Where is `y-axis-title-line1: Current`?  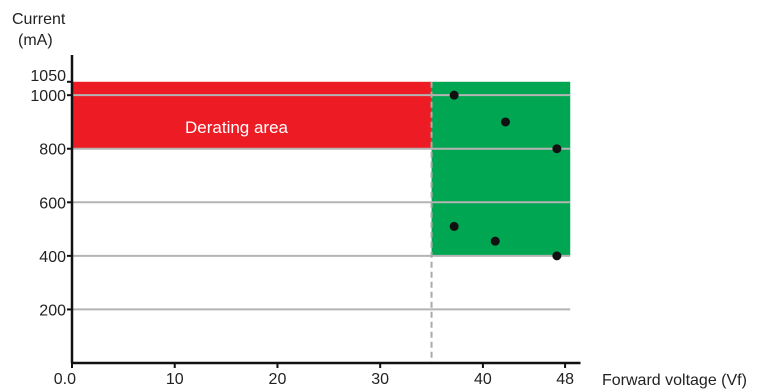
y-axis-title-line1: Current is located at coordinates (39, 19).